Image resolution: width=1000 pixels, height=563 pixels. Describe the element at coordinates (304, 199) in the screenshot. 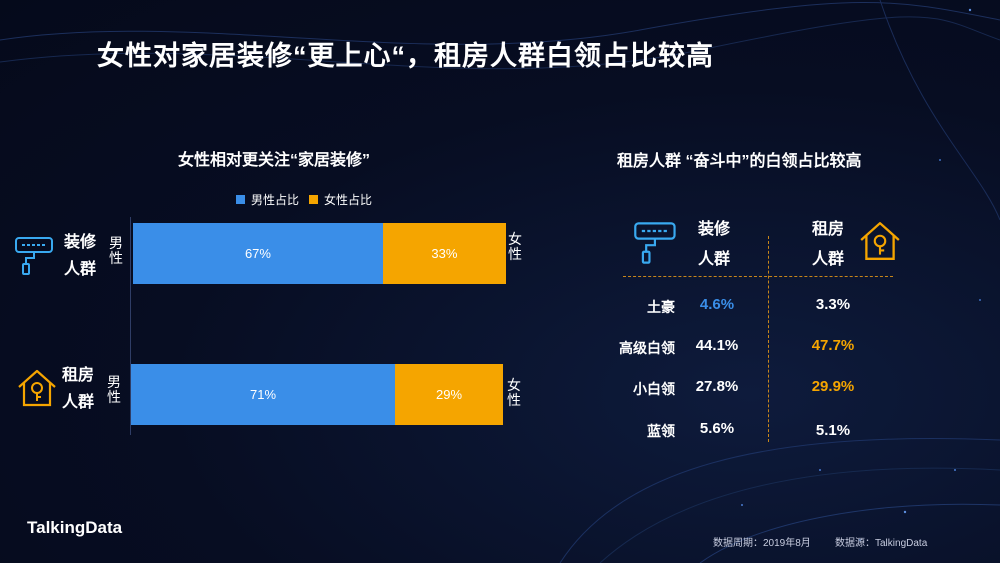

I see `chart-legend: 男性占比 女性占比` at that location.